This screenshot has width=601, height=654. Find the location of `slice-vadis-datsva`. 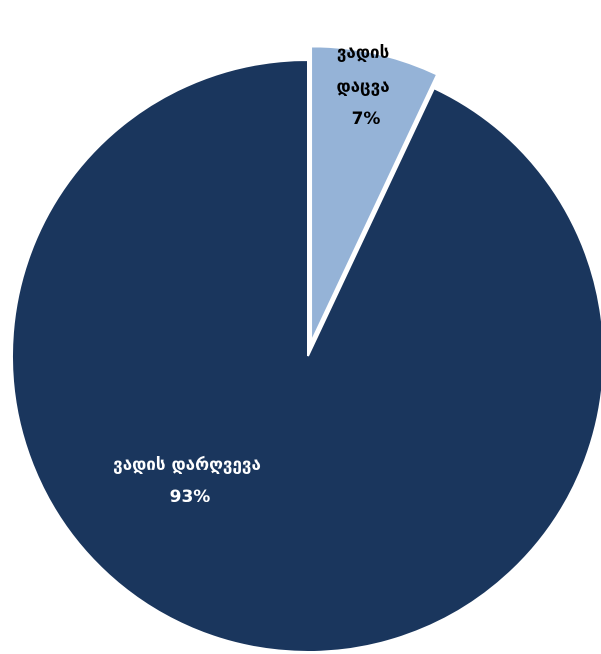

slice-vadis-datsva is located at coordinates (374, 194).